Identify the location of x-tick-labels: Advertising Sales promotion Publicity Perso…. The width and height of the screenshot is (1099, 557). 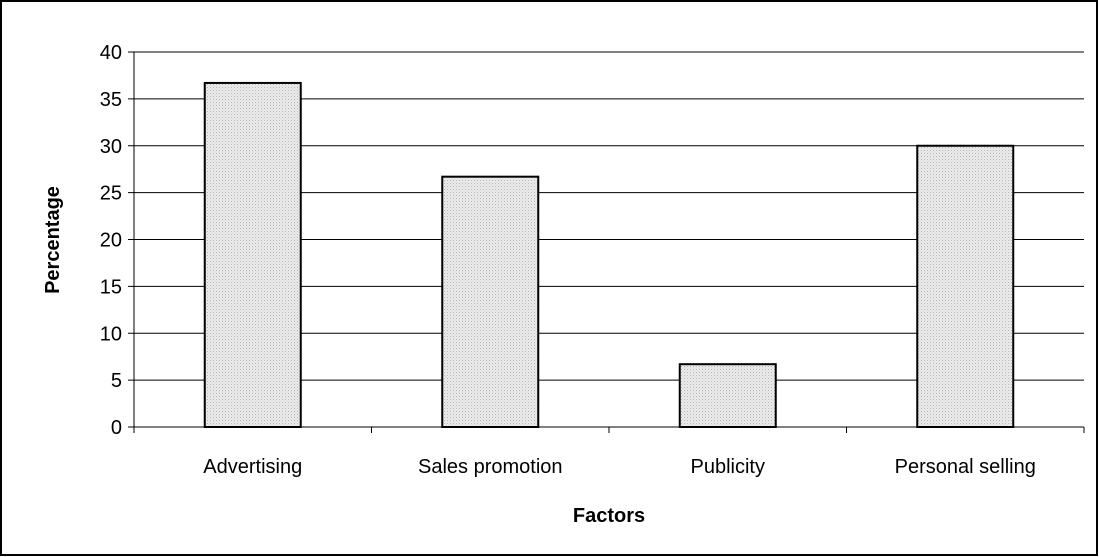
(619, 467).